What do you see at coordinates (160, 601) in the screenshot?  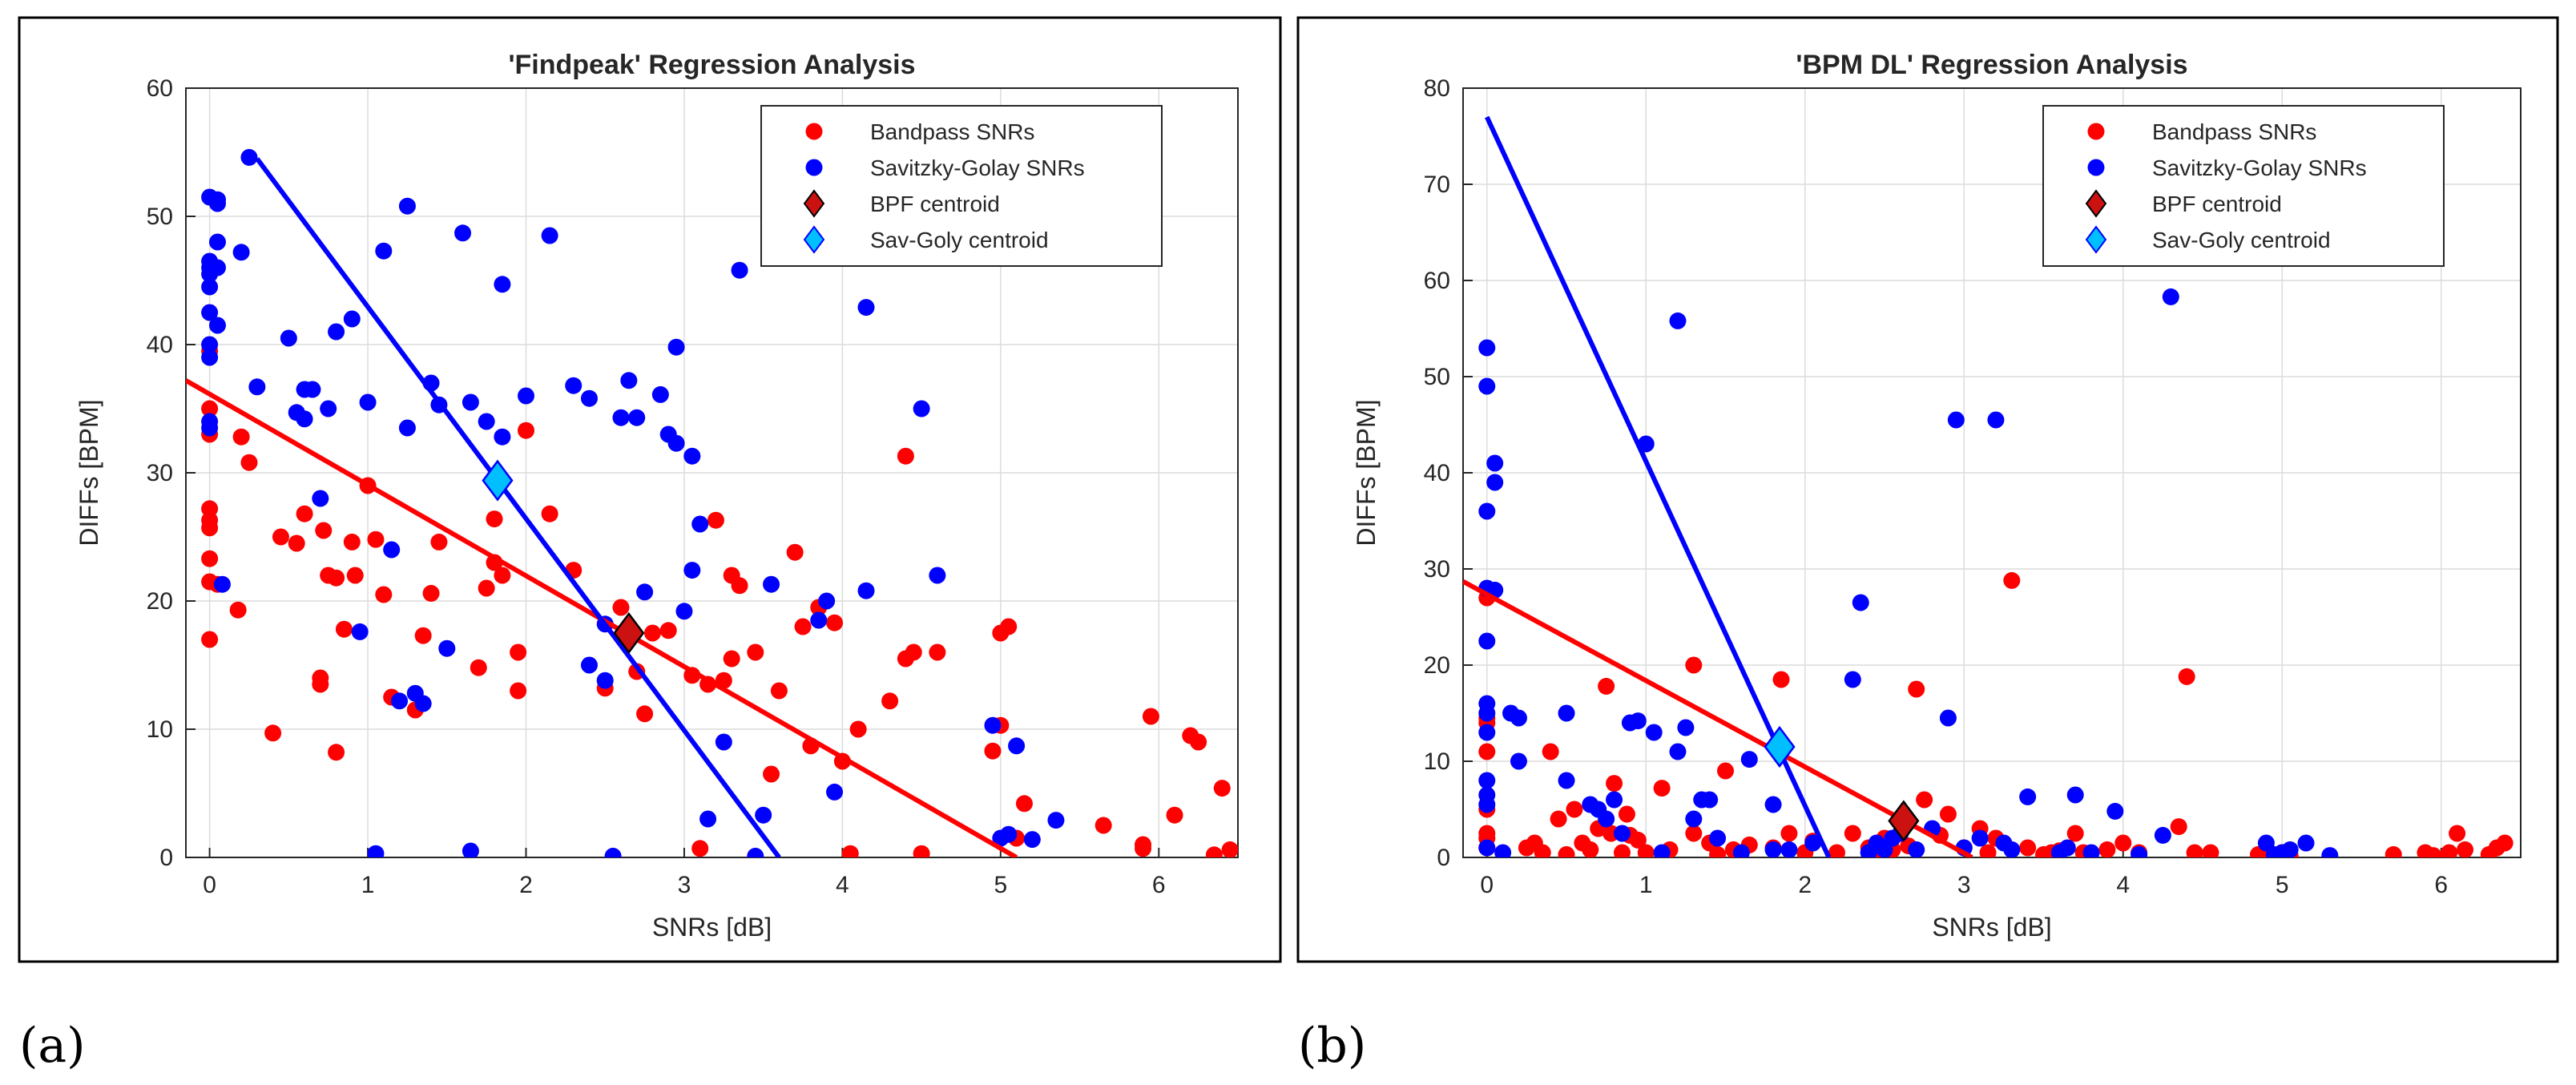 I see `y-tick-label: 20` at bounding box center [160, 601].